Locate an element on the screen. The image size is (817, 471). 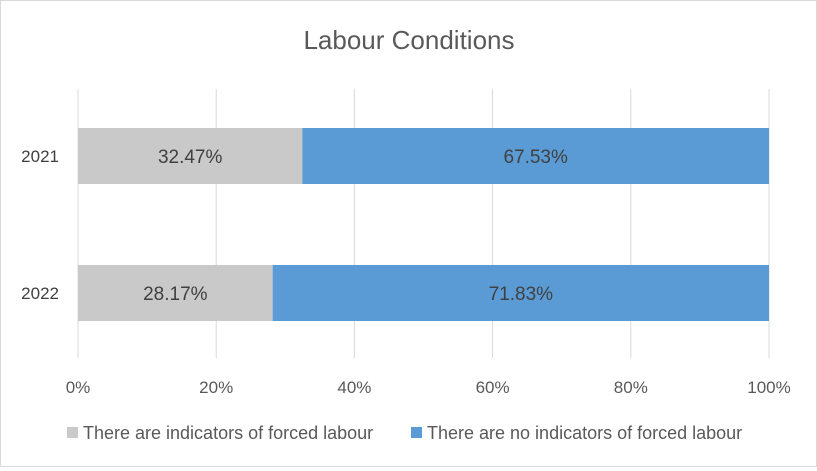
legend-label: There are indicators of forced labour is located at coordinates (228, 433).